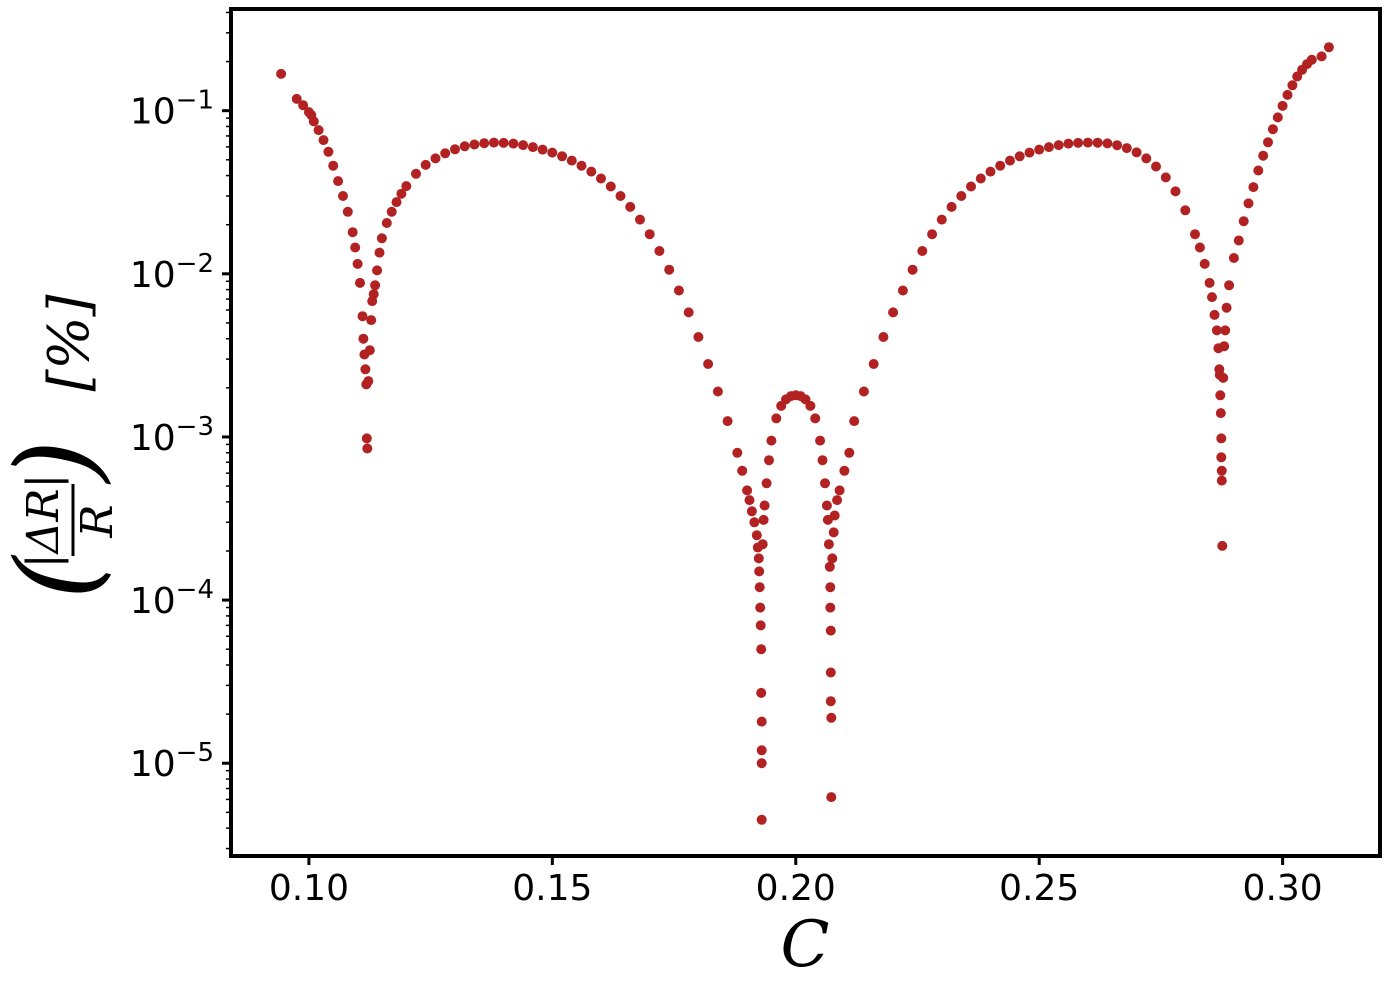  What do you see at coordinates (69, 342) in the screenshot?
I see `y-axis-label-unit: [%]` at bounding box center [69, 342].